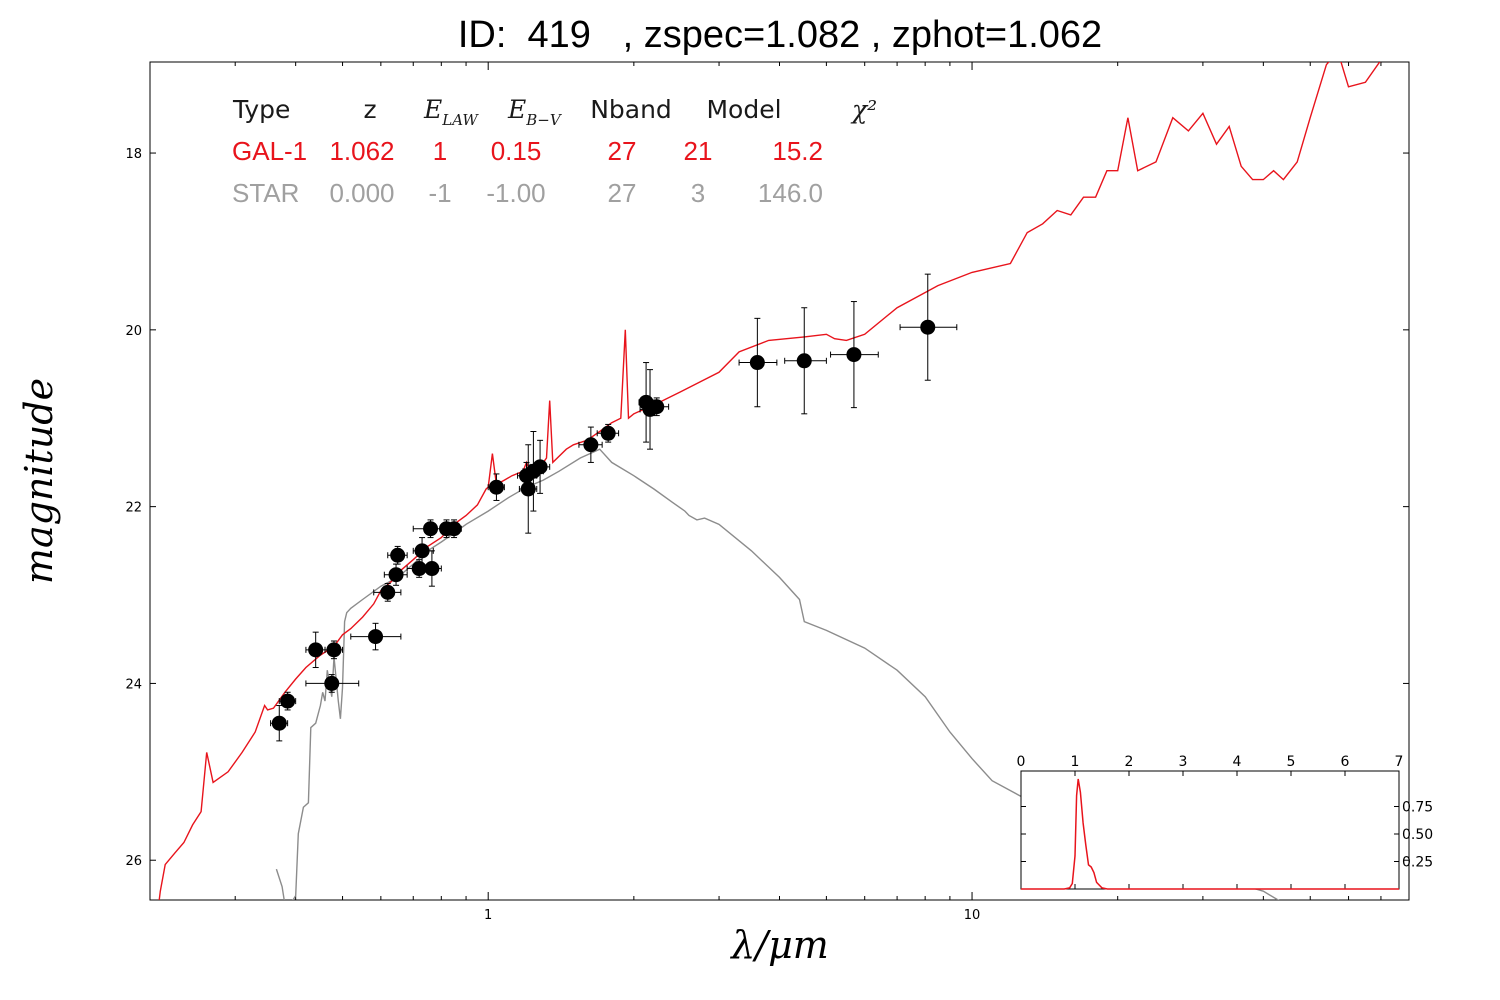 The height and width of the screenshot is (1000, 1500). I want to click on table-cell-ebv: -1.00, so click(515, 193).